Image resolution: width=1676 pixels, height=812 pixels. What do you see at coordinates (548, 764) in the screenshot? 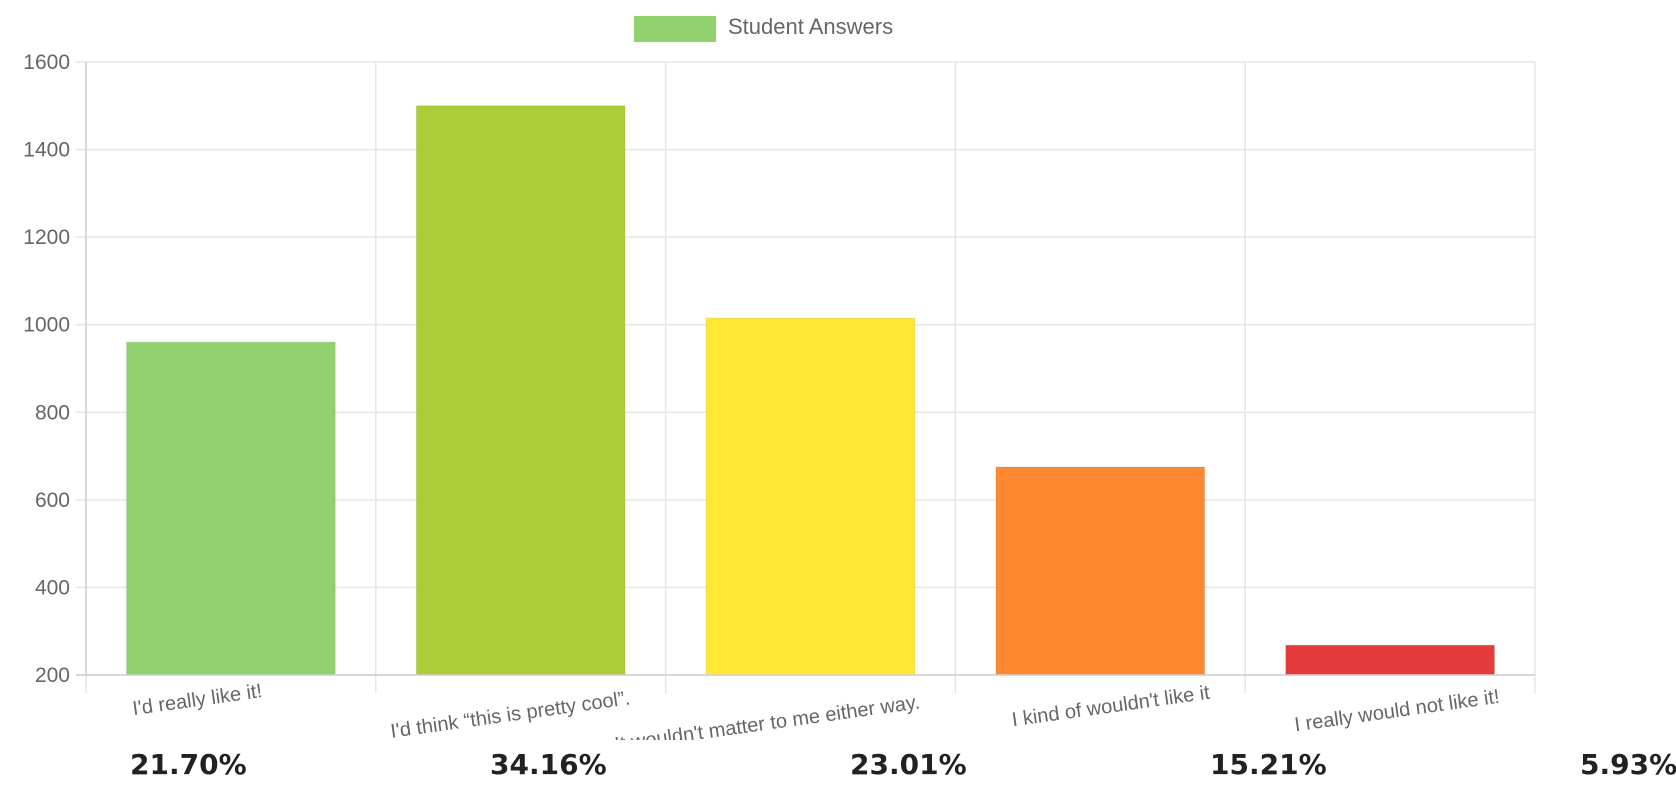
I see `percentage-label: 34.16%` at bounding box center [548, 764].